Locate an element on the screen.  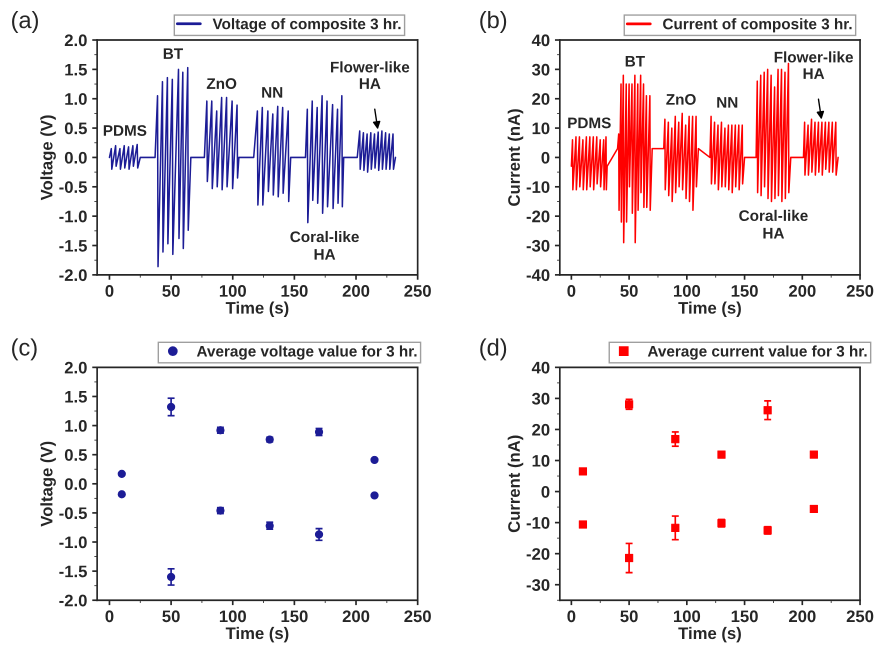
annotation: BT is located at coordinates (635, 61).